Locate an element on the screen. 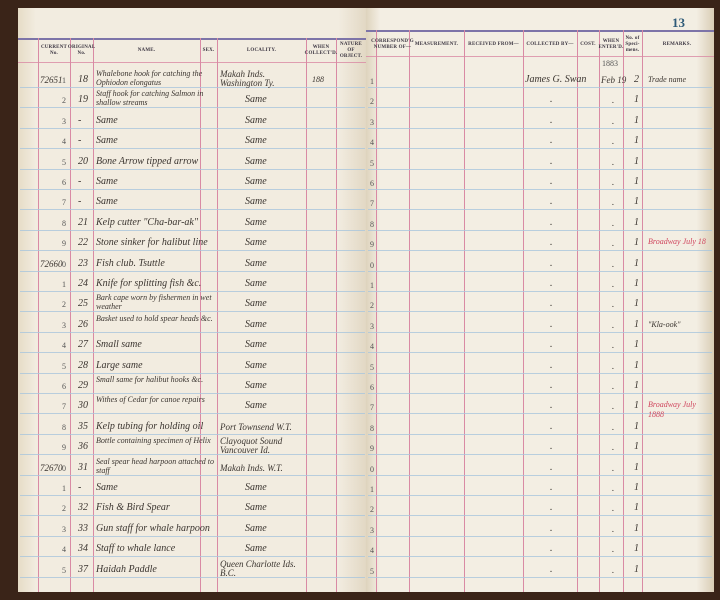  original-number: 19 is located at coordinates (83, 100).